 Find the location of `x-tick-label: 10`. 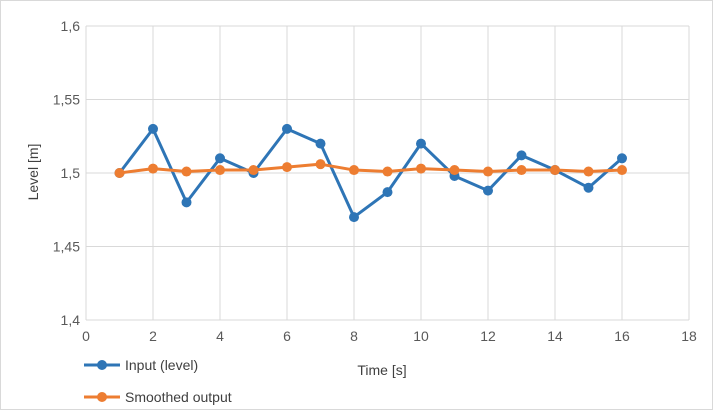

x-tick-label: 10 is located at coordinates (421, 336).